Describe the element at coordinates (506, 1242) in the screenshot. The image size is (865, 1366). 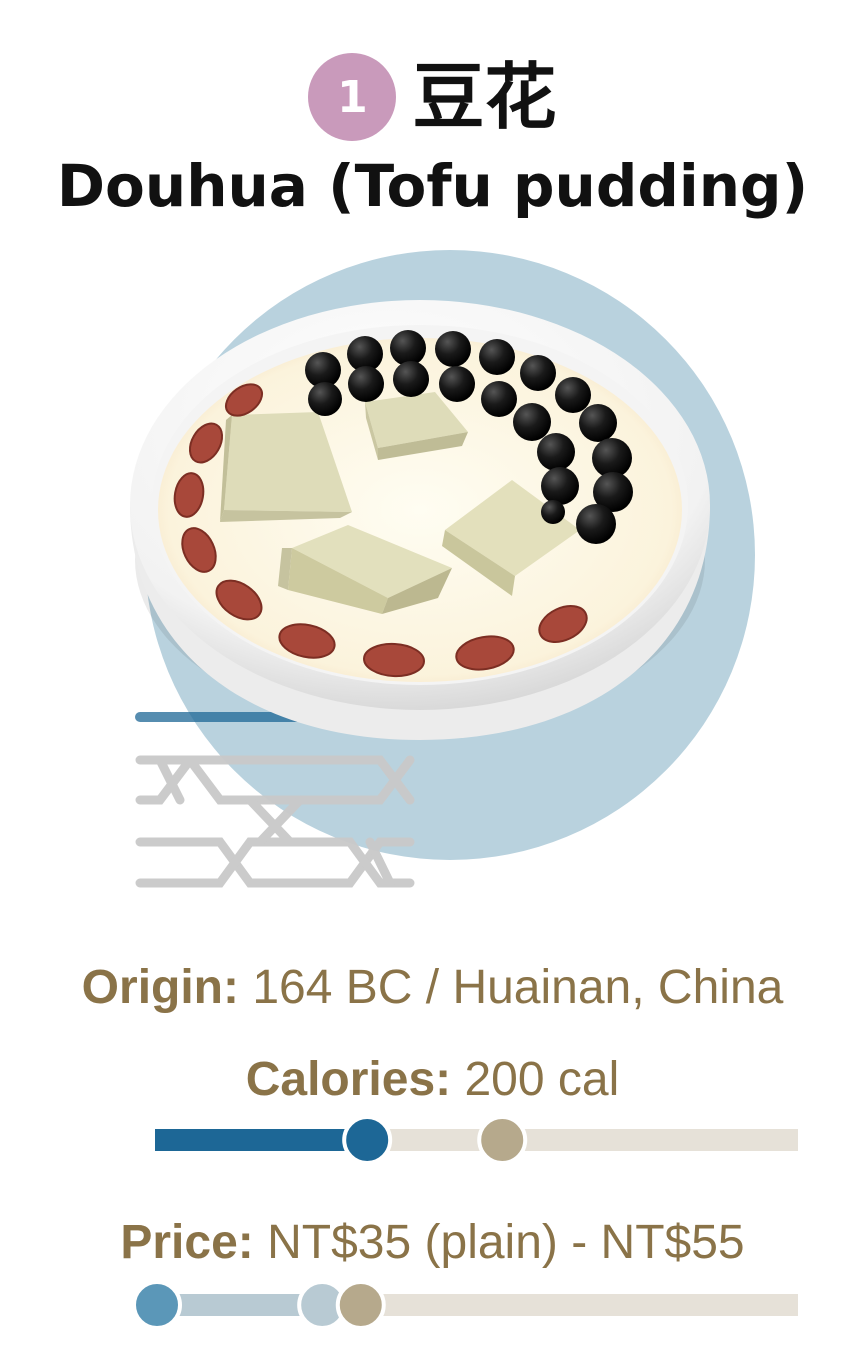
I see `price-value: NT$35 (plain) - NT$55` at that location.